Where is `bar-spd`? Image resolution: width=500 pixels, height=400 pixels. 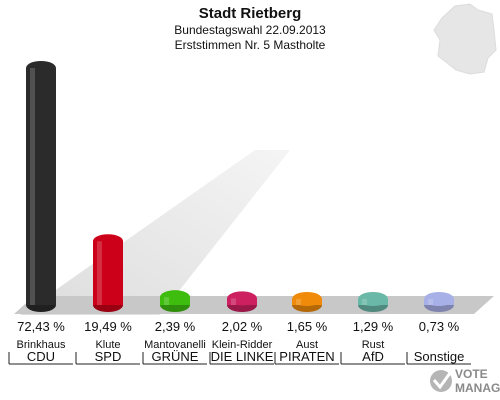 bar-spd is located at coordinates (108, 273).